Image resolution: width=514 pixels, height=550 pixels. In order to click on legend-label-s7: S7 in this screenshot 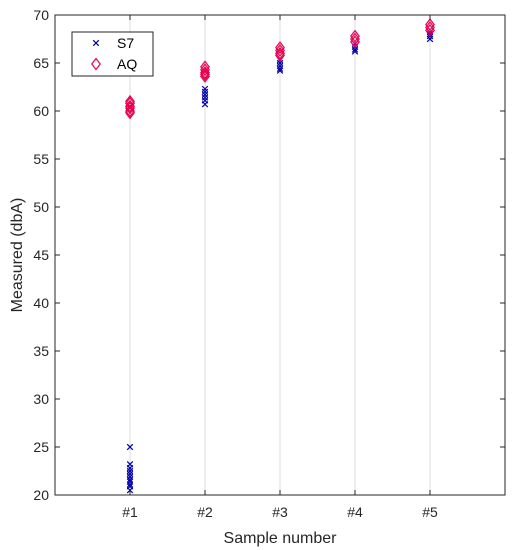, I will do `click(125, 43)`.